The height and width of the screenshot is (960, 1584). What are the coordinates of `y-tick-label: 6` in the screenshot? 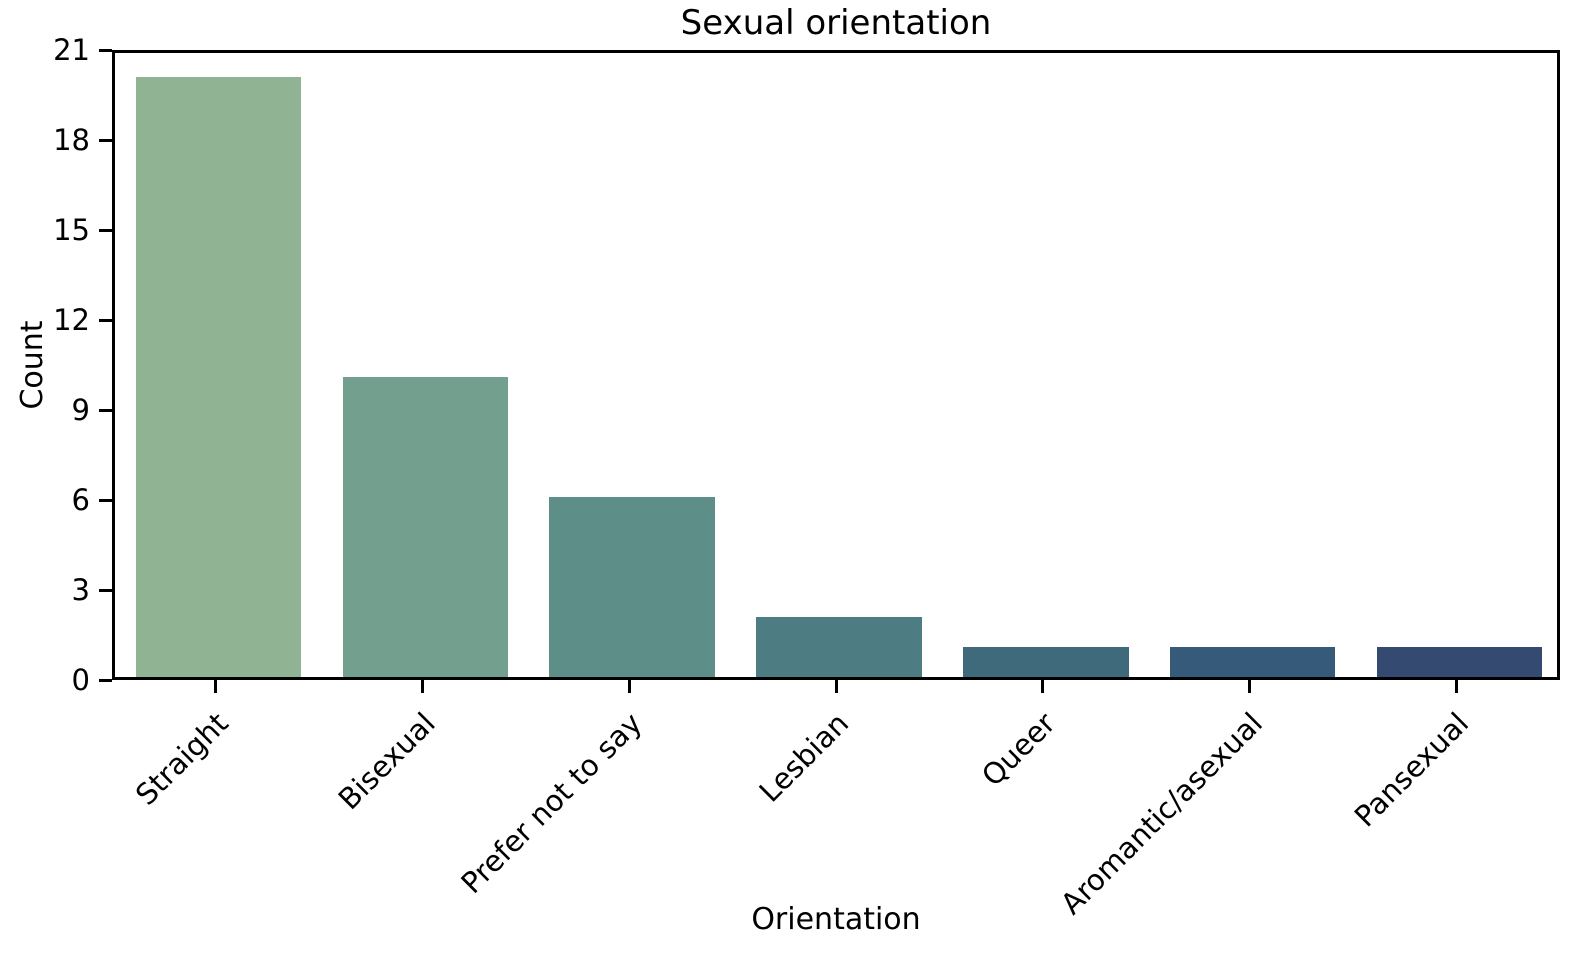 It's located at (80, 500).